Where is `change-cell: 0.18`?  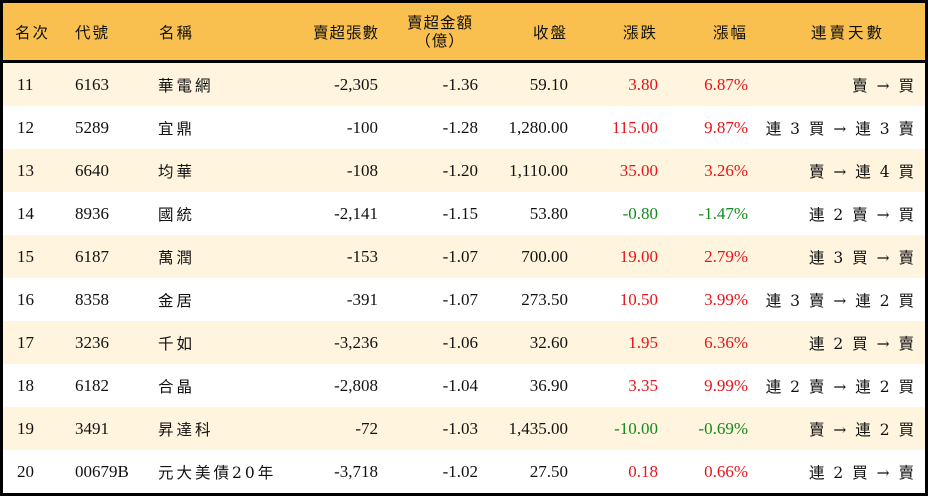 change-cell: 0.18 is located at coordinates (643, 471).